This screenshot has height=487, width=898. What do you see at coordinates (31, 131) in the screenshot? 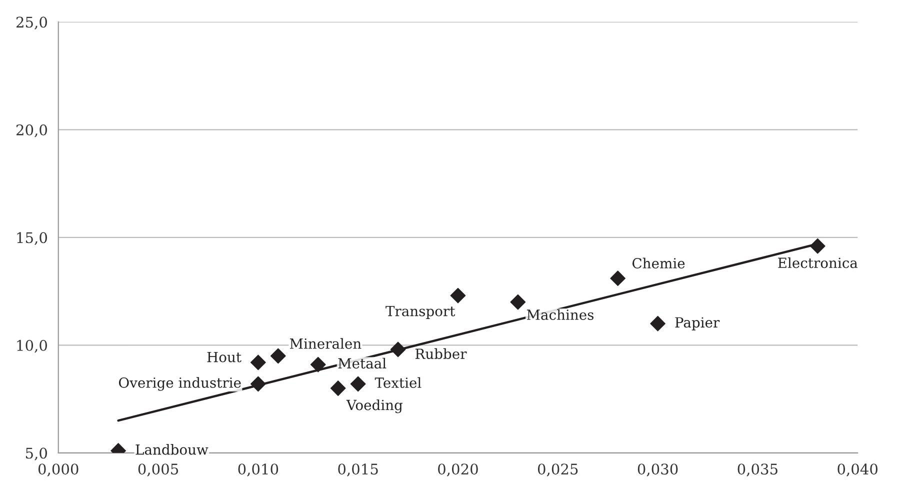
I see `y-tick-label: 20,0` at bounding box center [31, 131].